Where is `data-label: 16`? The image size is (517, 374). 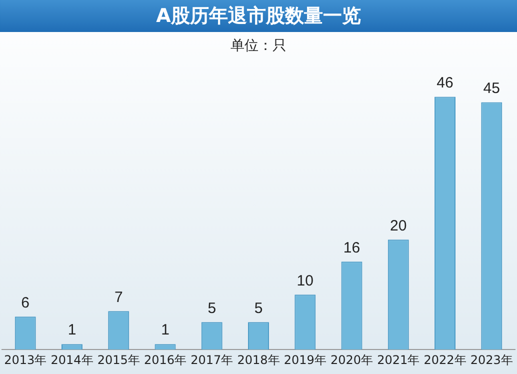
data-label: 16 is located at coordinates (351, 247).